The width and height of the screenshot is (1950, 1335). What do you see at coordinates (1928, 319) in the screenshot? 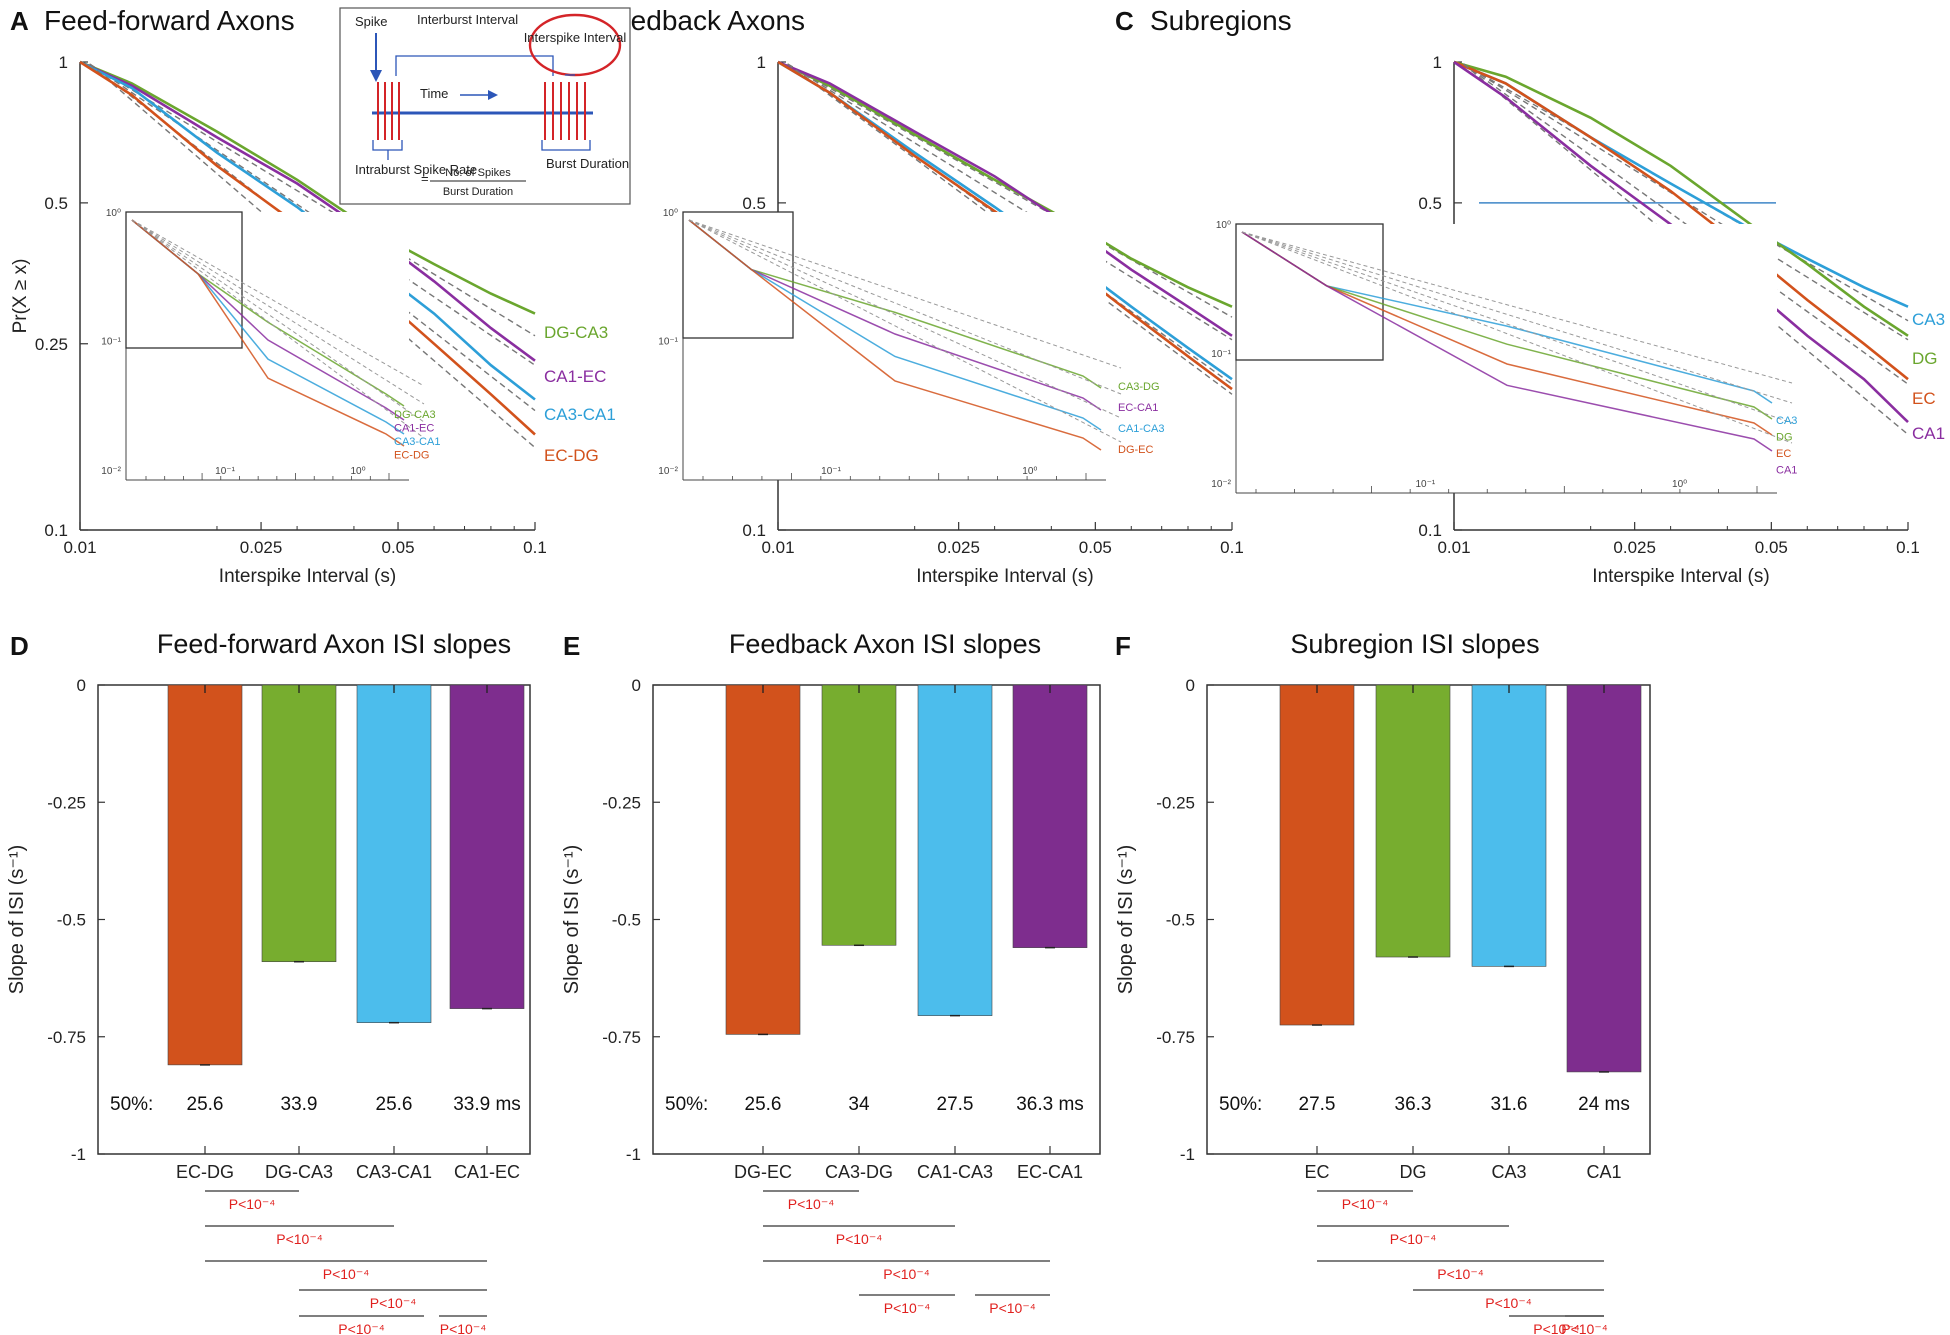
I see `series-label: CA3` at bounding box center [1928, 319].